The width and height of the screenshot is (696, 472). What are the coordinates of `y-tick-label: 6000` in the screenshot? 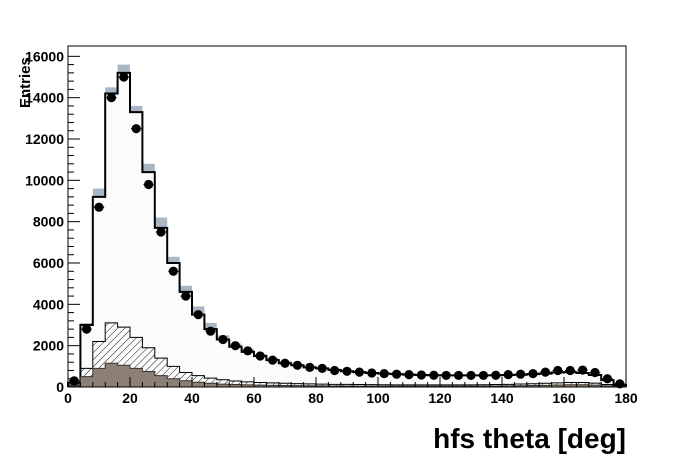 It's located at (48, 263).